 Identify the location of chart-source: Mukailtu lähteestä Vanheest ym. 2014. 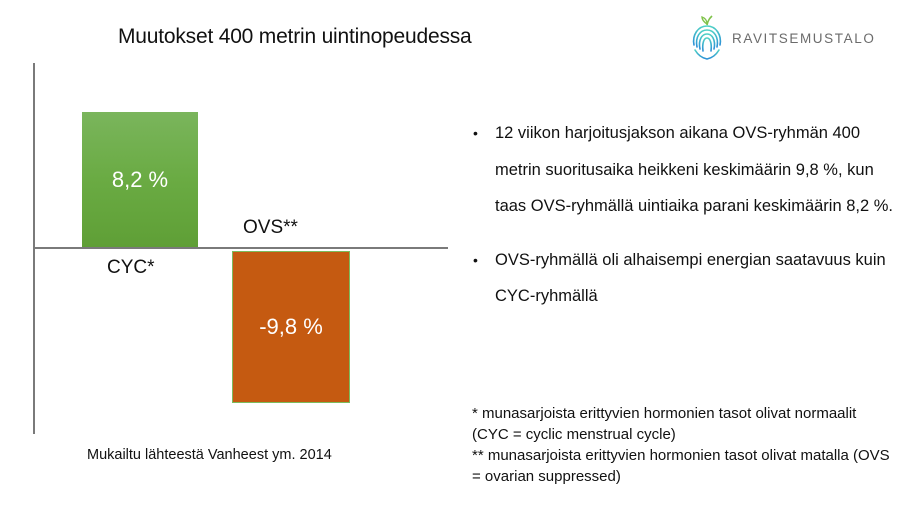
(209, 455).